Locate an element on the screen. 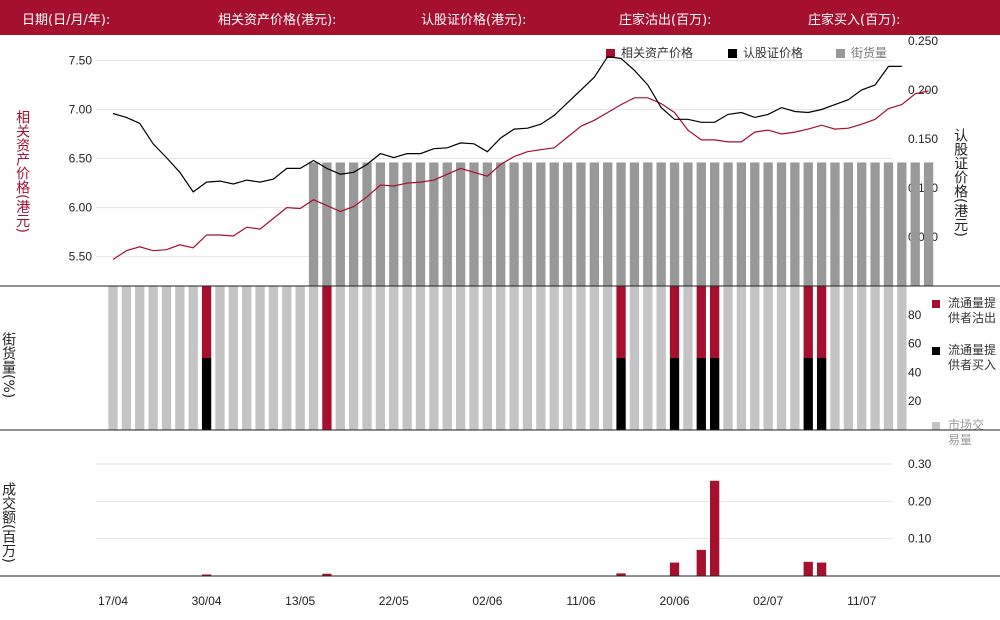  left-tick-label: 5.50 is located at coordinates (81, 257).